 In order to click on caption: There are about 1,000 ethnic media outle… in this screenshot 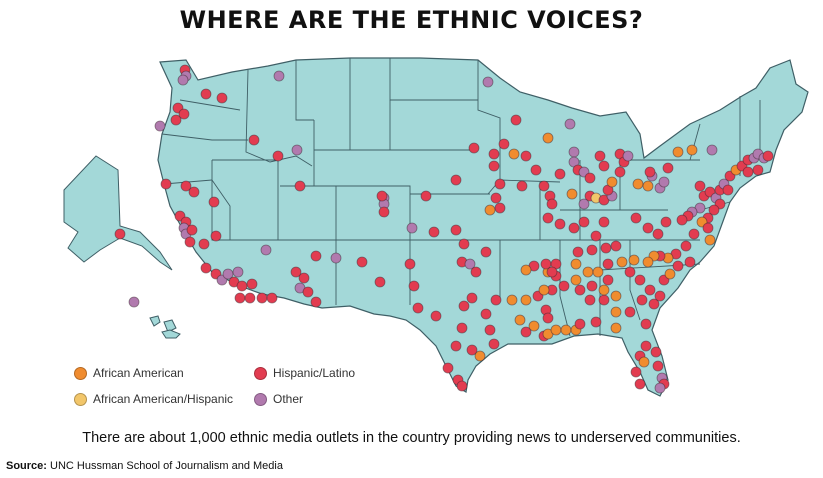, I will do `click(411, 438)`.